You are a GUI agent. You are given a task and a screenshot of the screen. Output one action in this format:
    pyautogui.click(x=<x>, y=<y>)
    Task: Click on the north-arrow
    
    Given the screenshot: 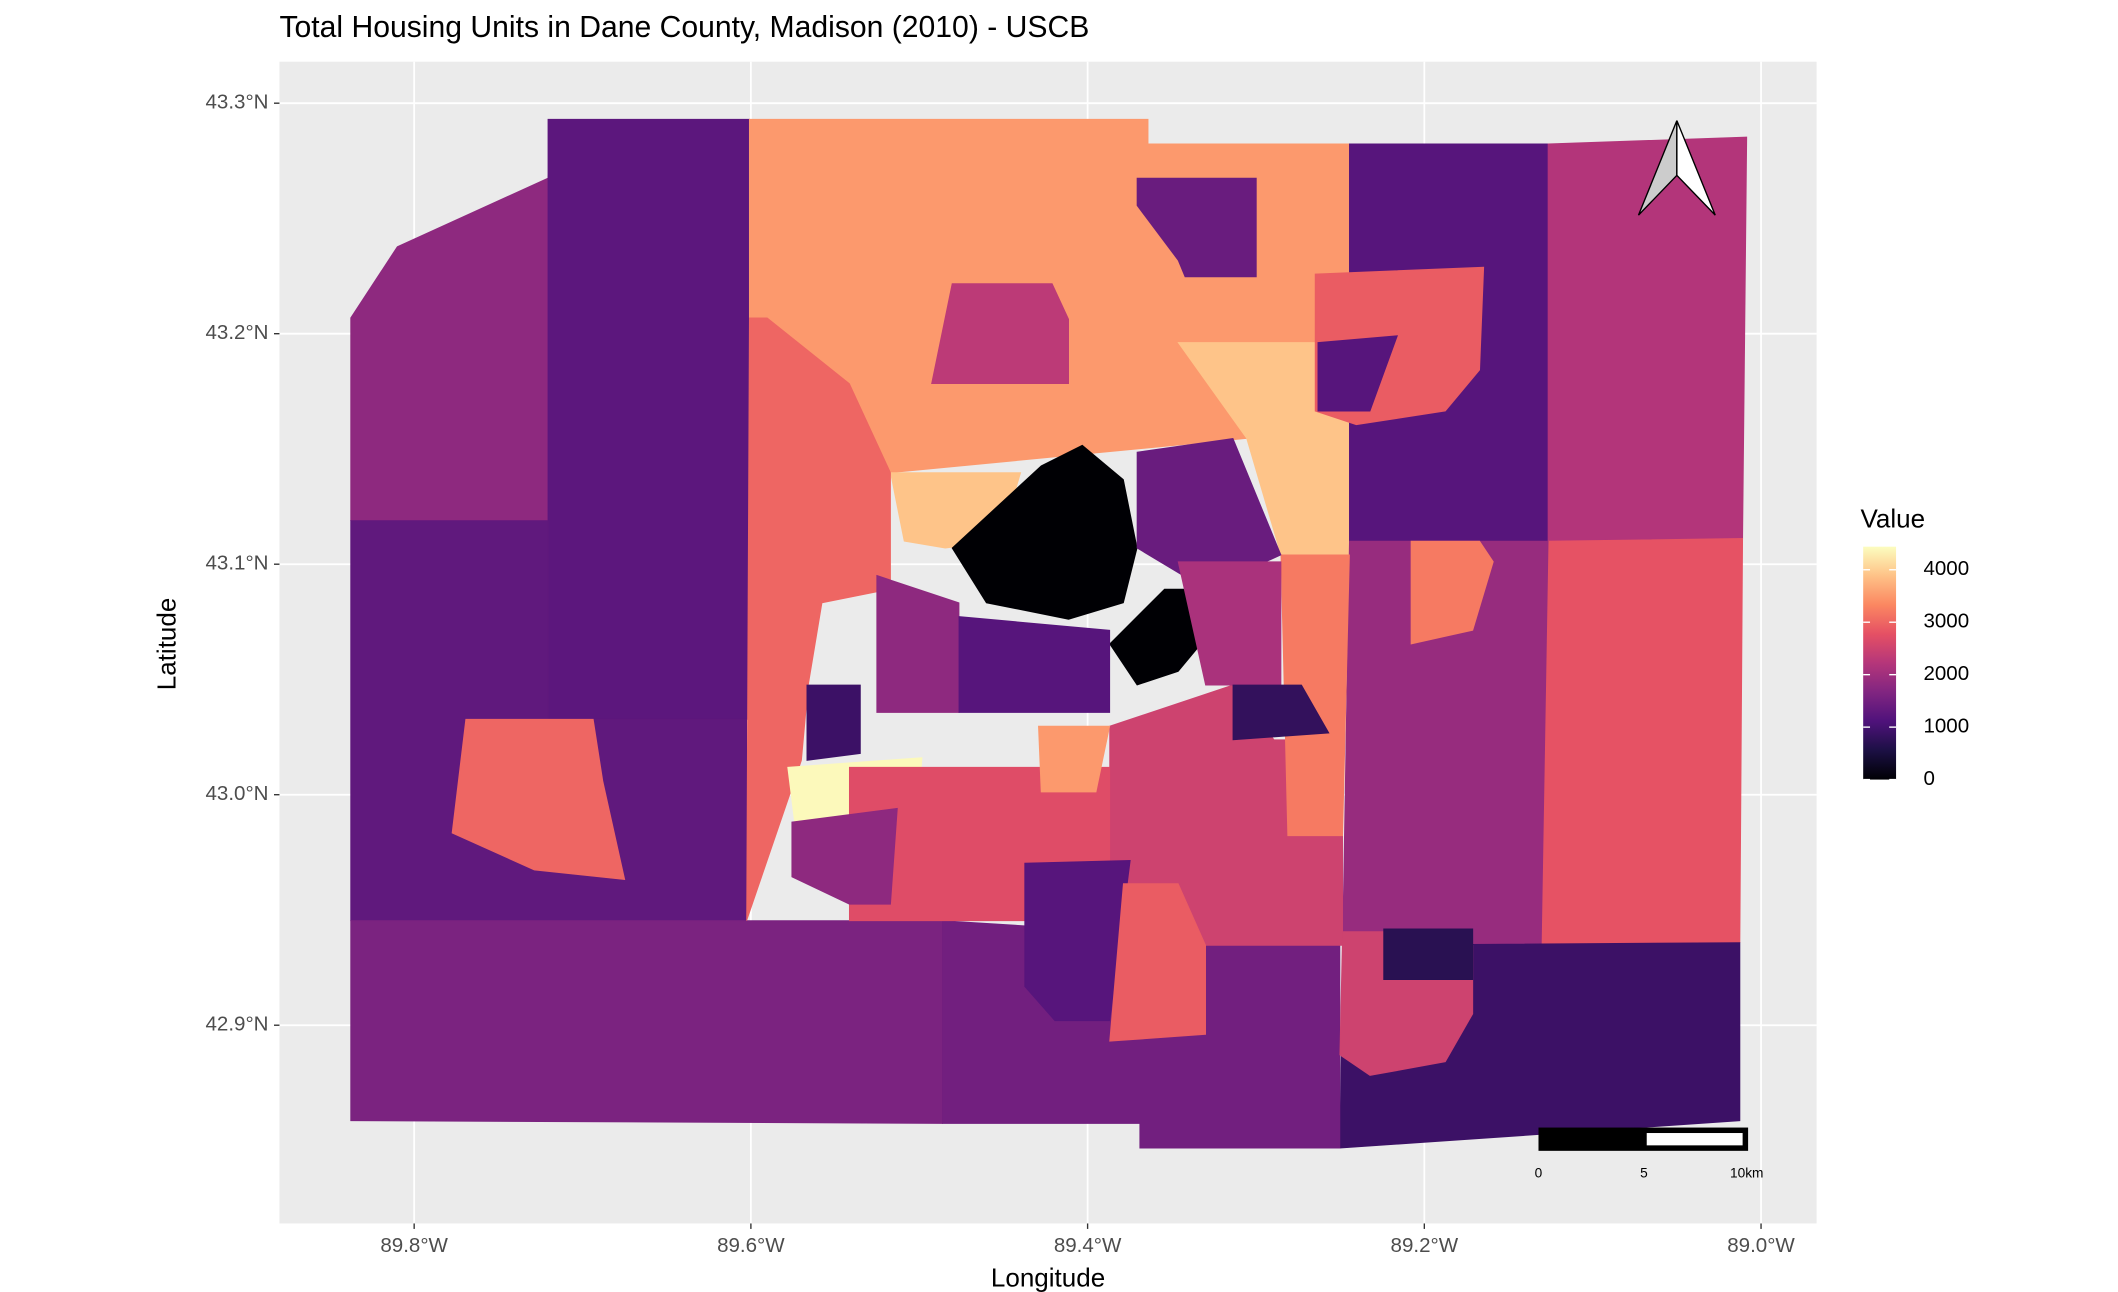 What is the action you would take?
    pyautogui.click(x=1676, y=168)
    